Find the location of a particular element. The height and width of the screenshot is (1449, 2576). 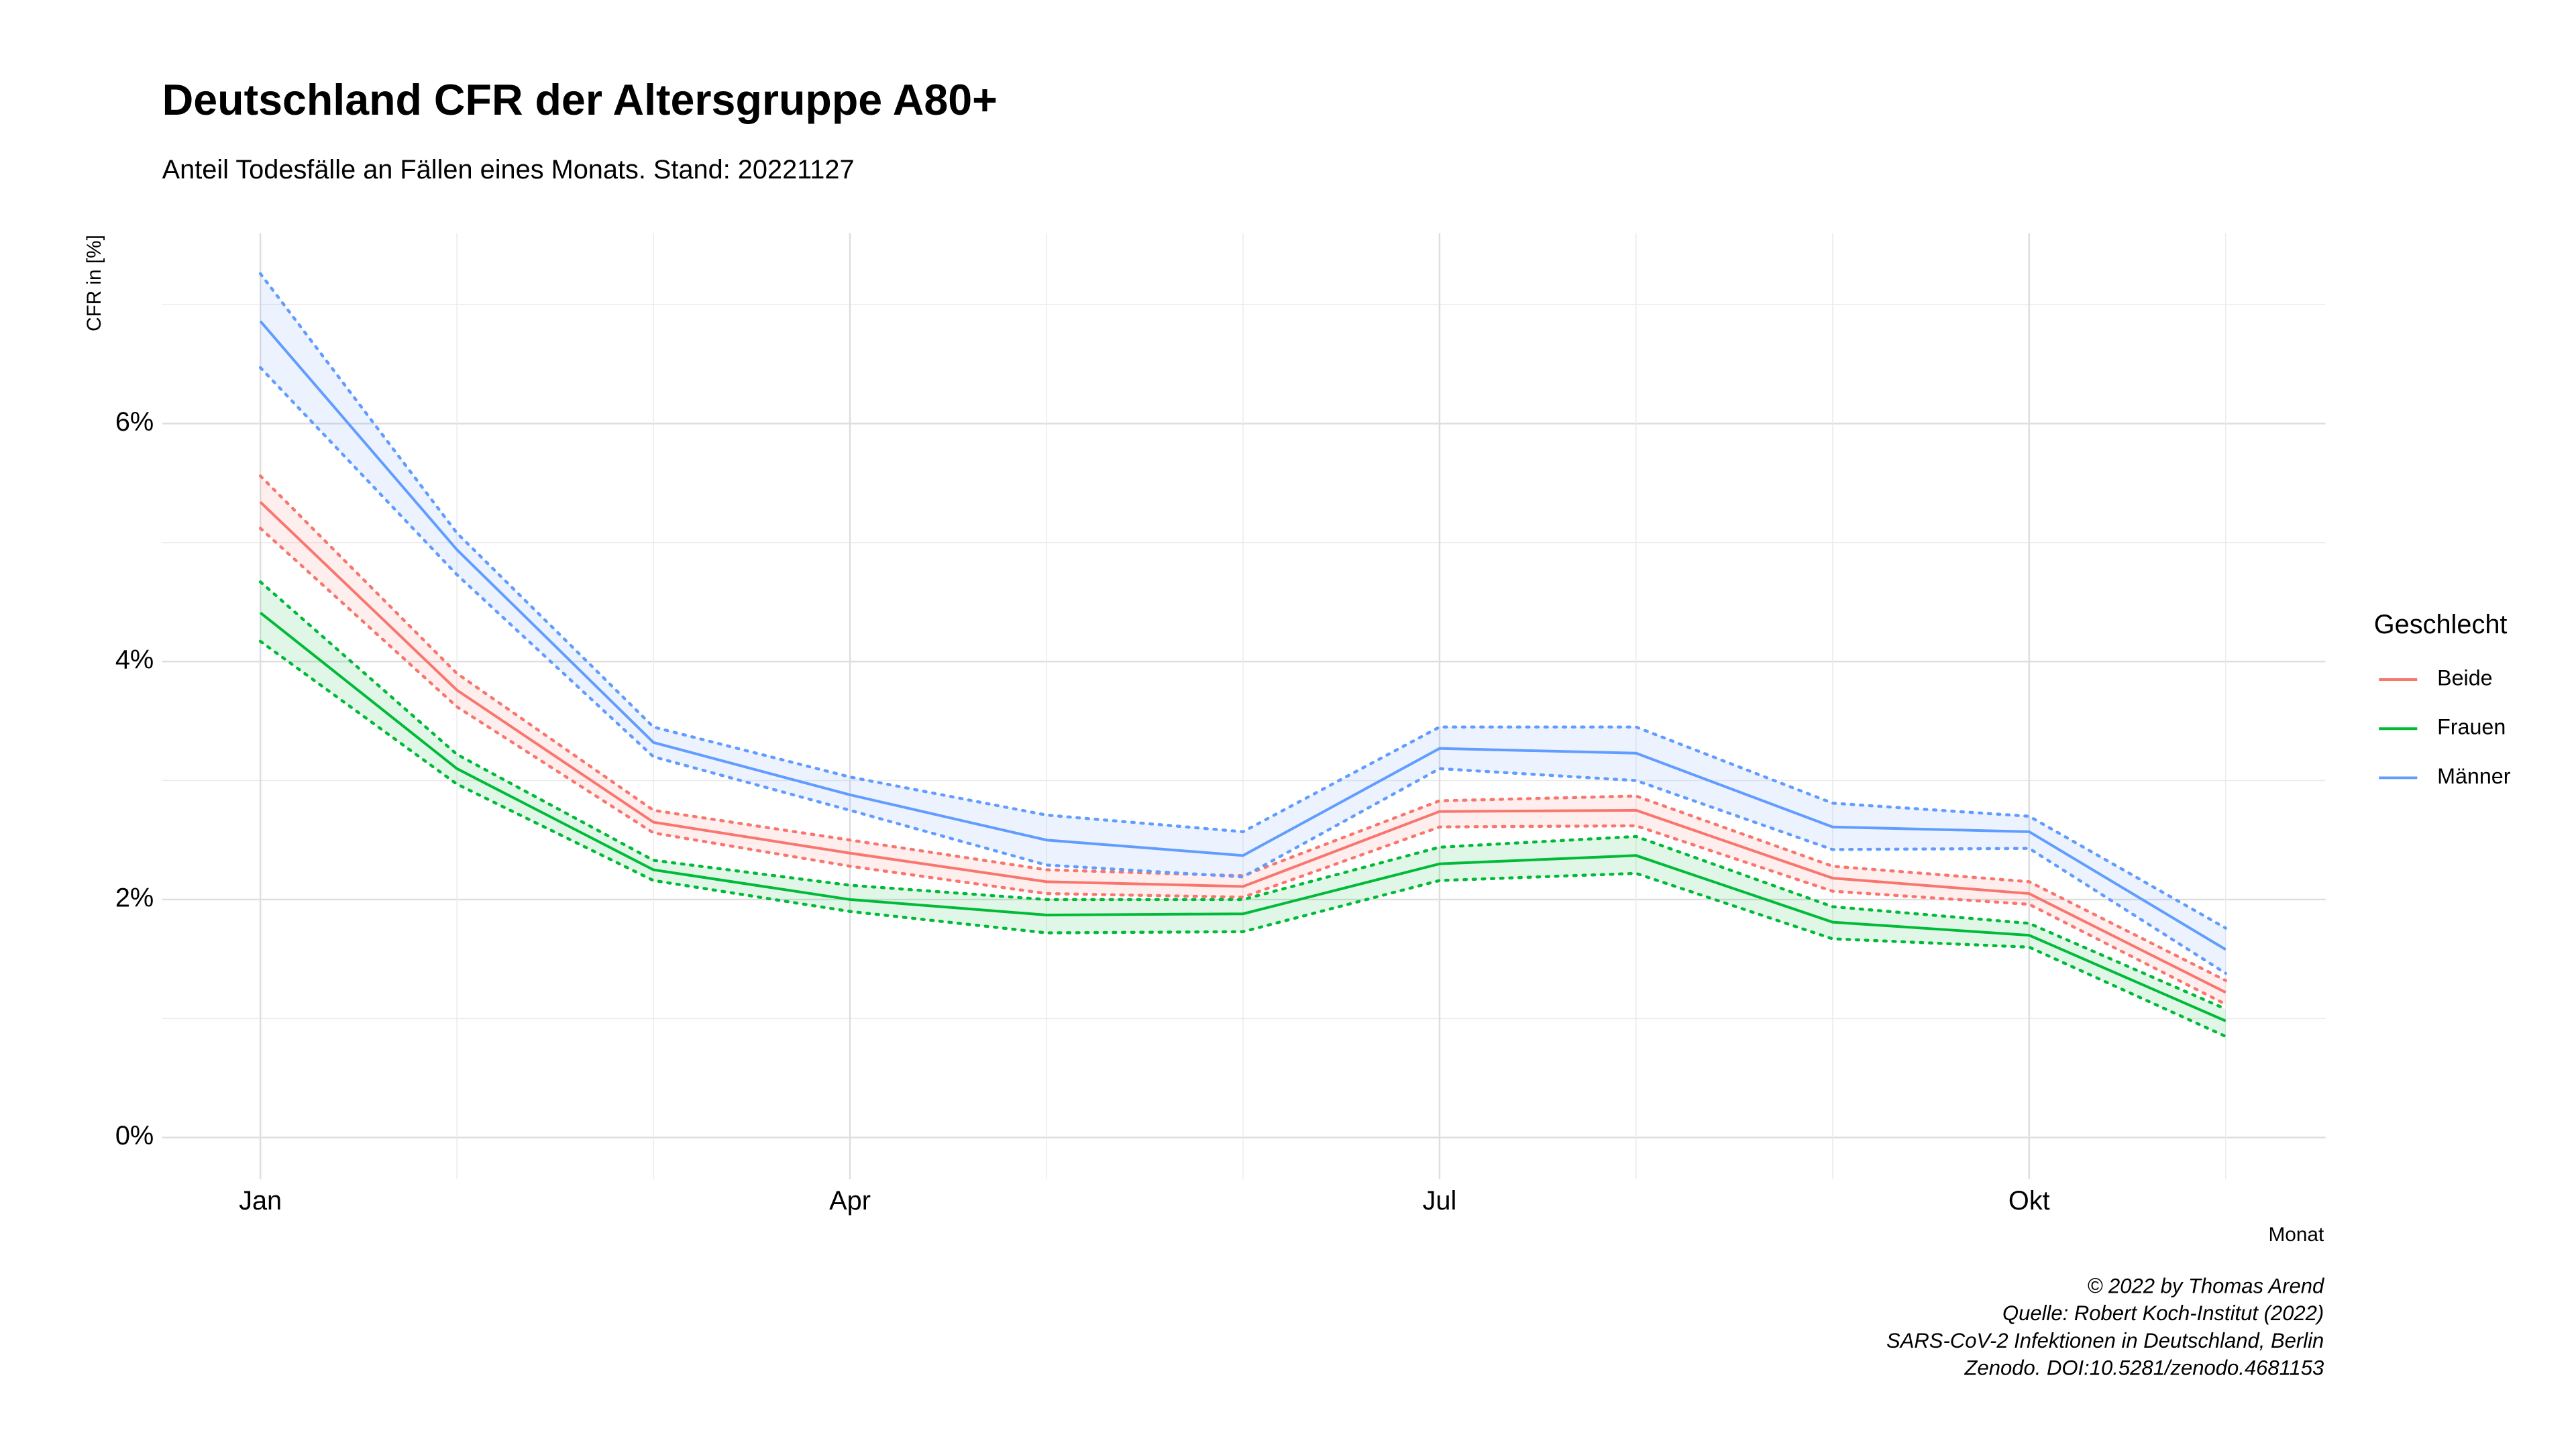

legend-label: Beide is located at coordinates (2465, 677).